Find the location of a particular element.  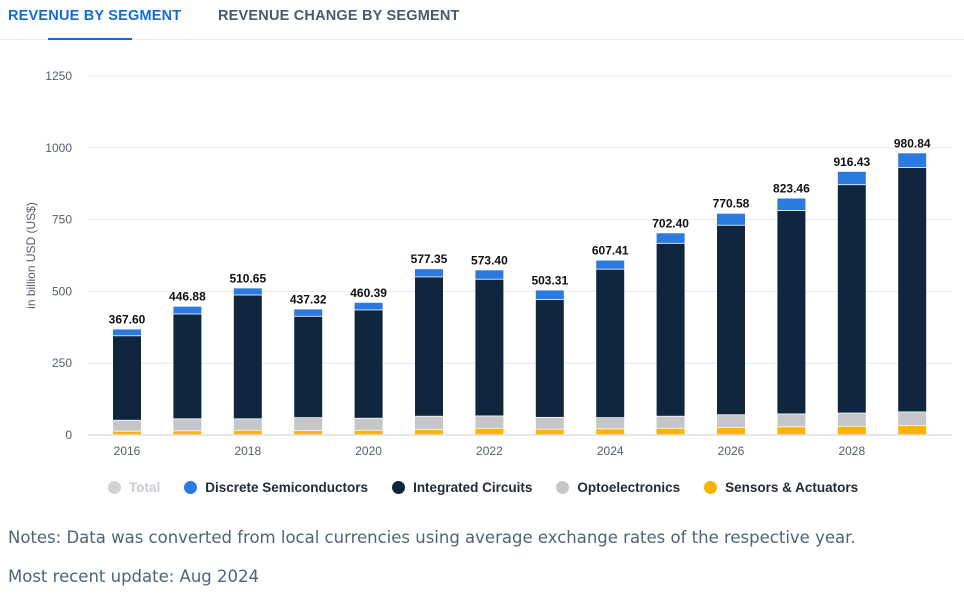

bar-segment-sensors-actuators-2021 is located at coordinates (429, 432).